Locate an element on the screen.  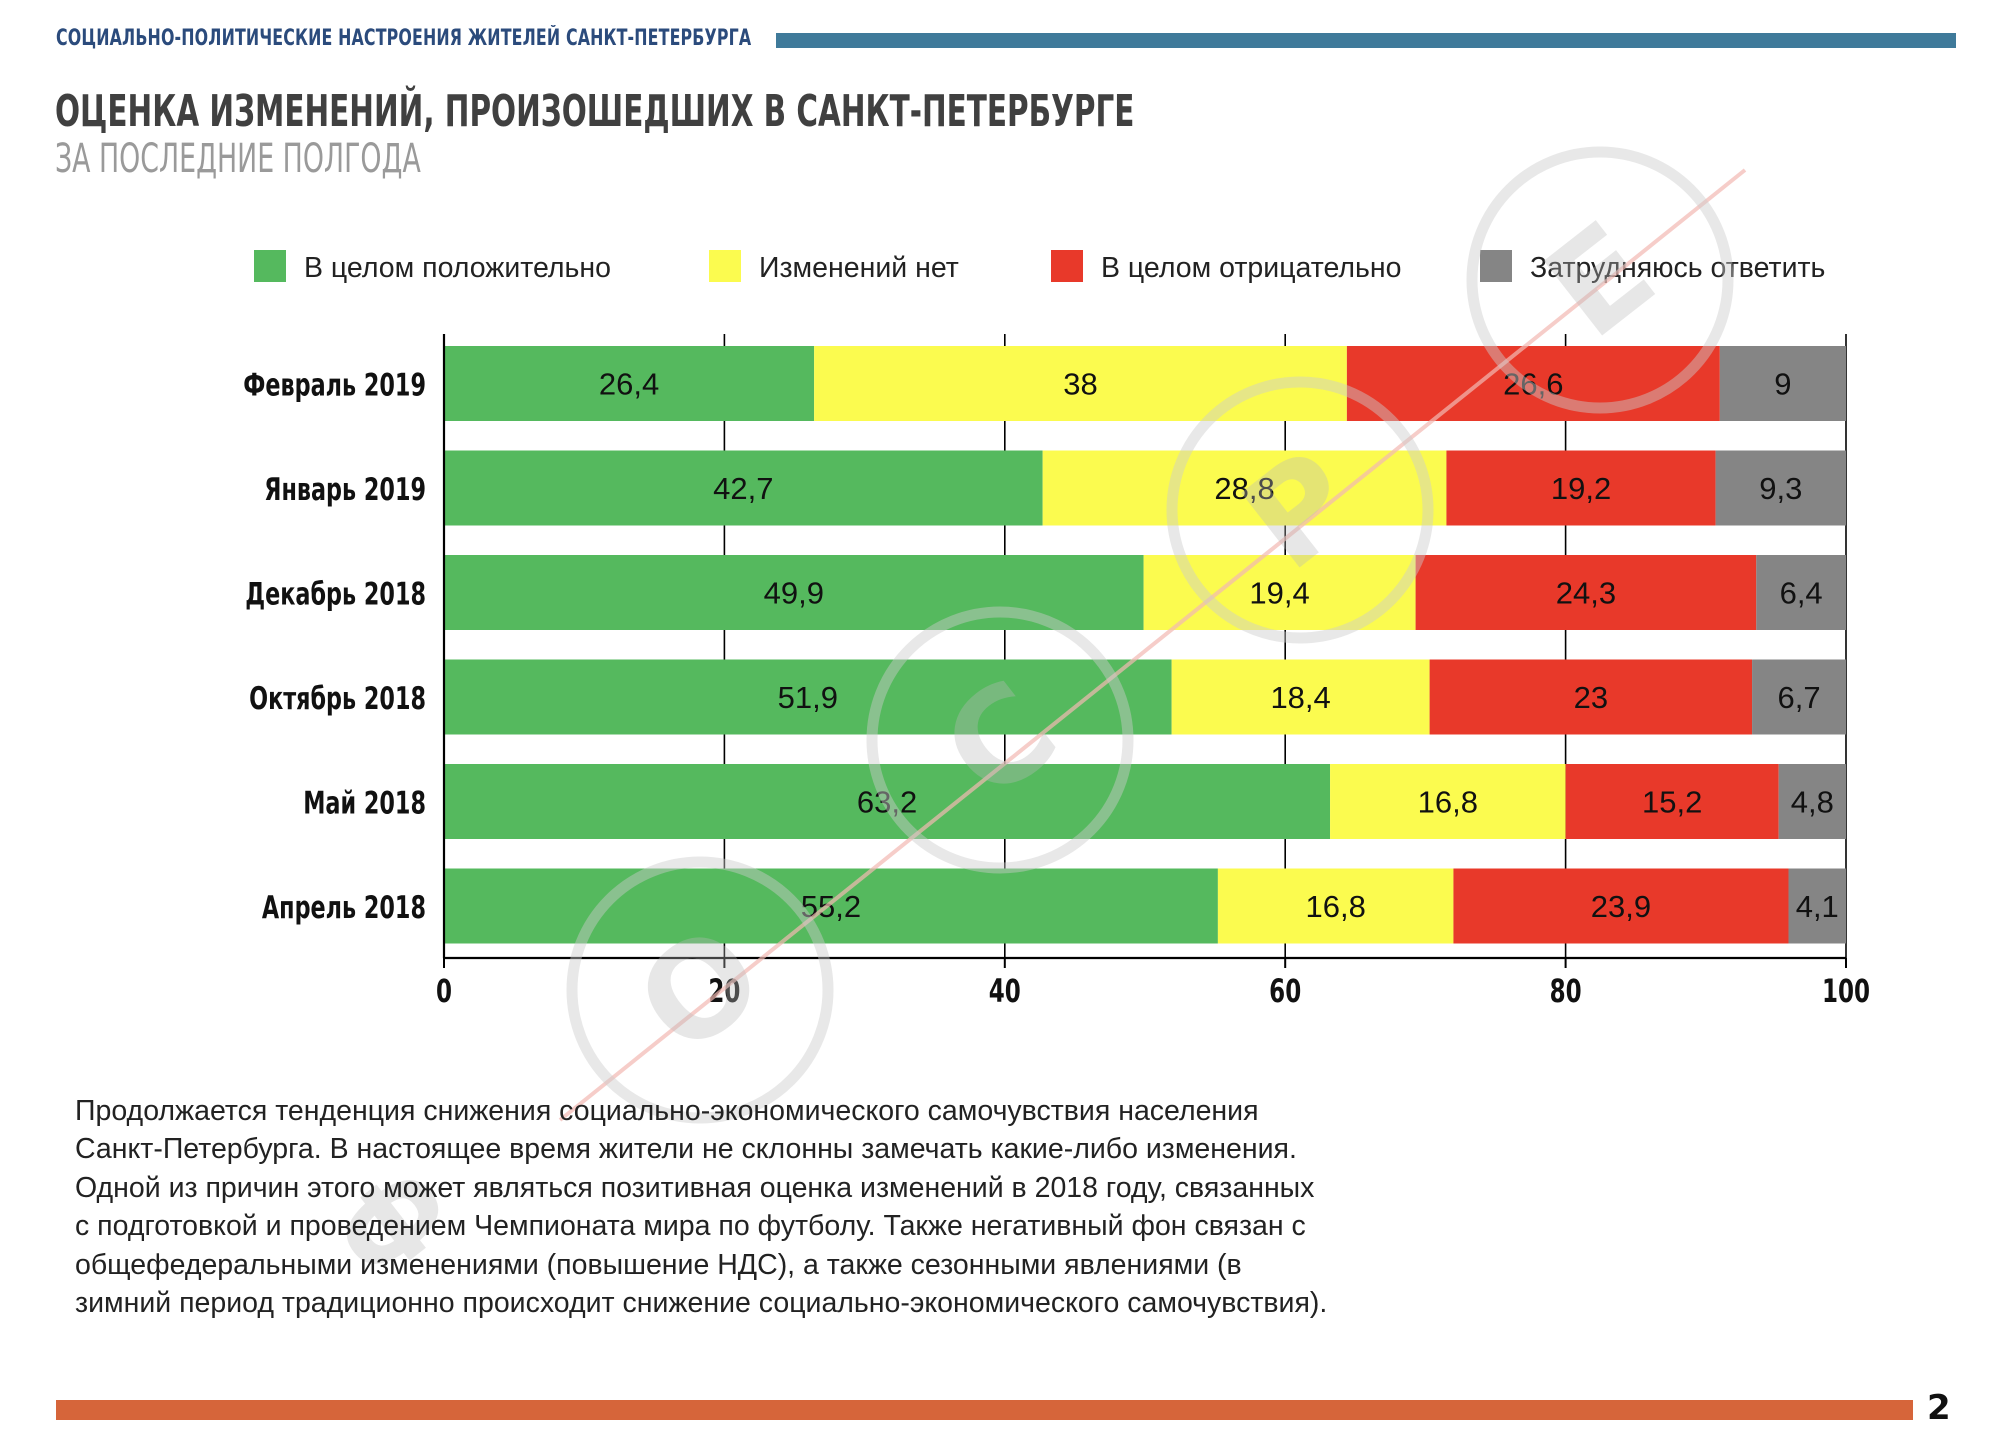
x-tick-label: 0 is located at coordinates (444, 991).